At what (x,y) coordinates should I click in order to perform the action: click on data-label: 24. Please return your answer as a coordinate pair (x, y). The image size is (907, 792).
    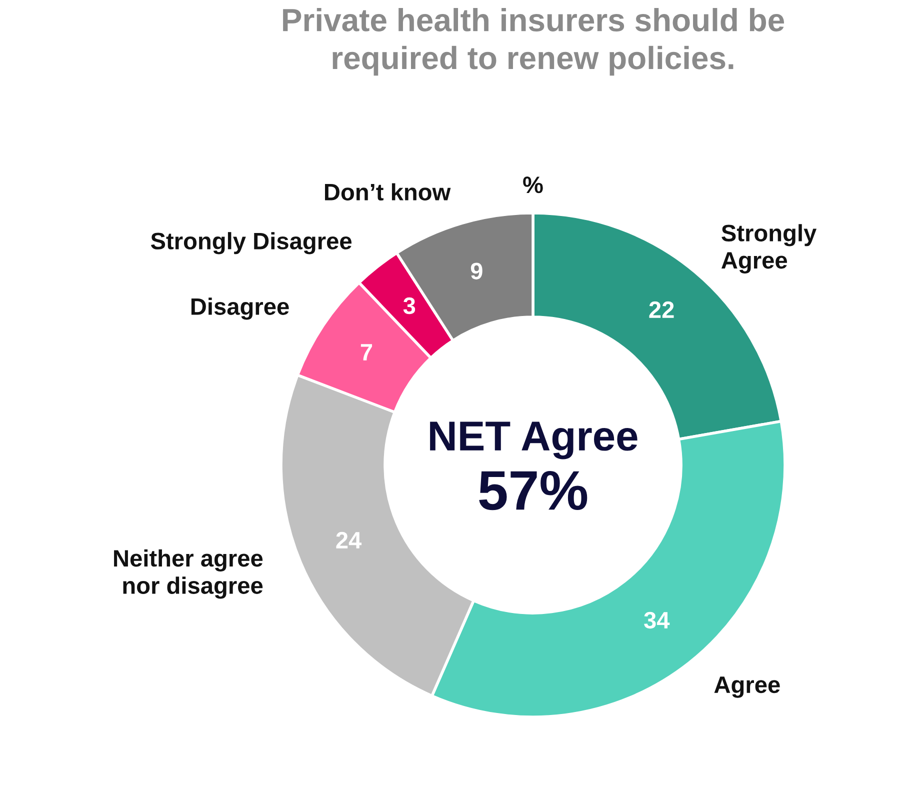
    Looking at the image, I should click on (349, 540).